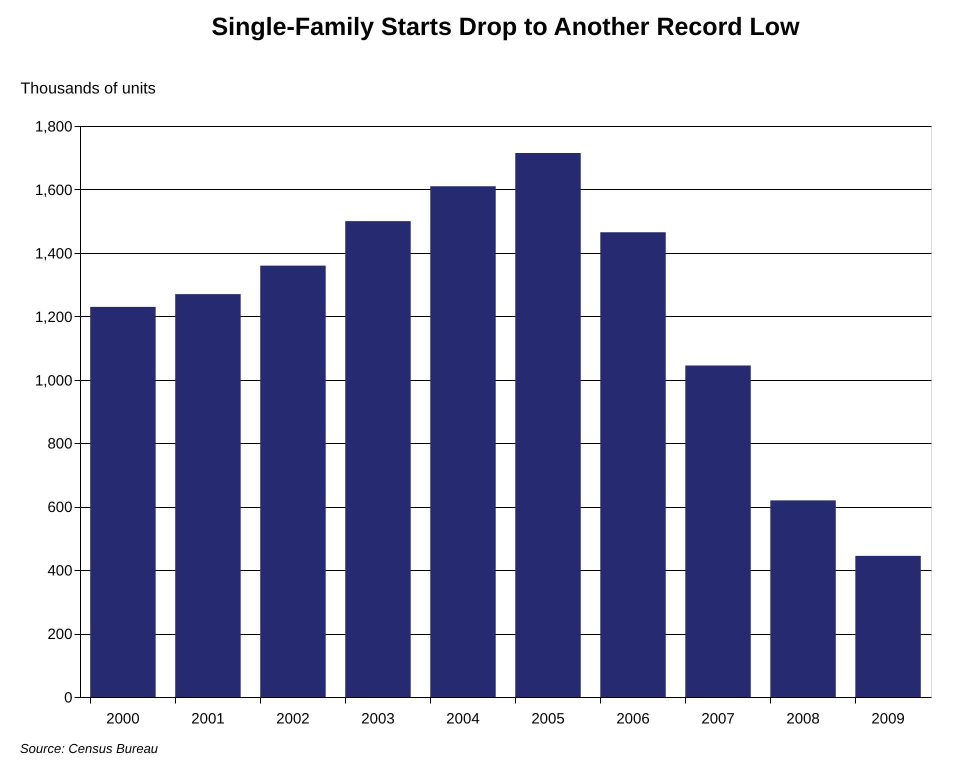 The height and width of the screenshot is (779, 970). Describe the element at coordinates (463, 719) in the screenshot. I see `x-tick-label: 2004` at that location.